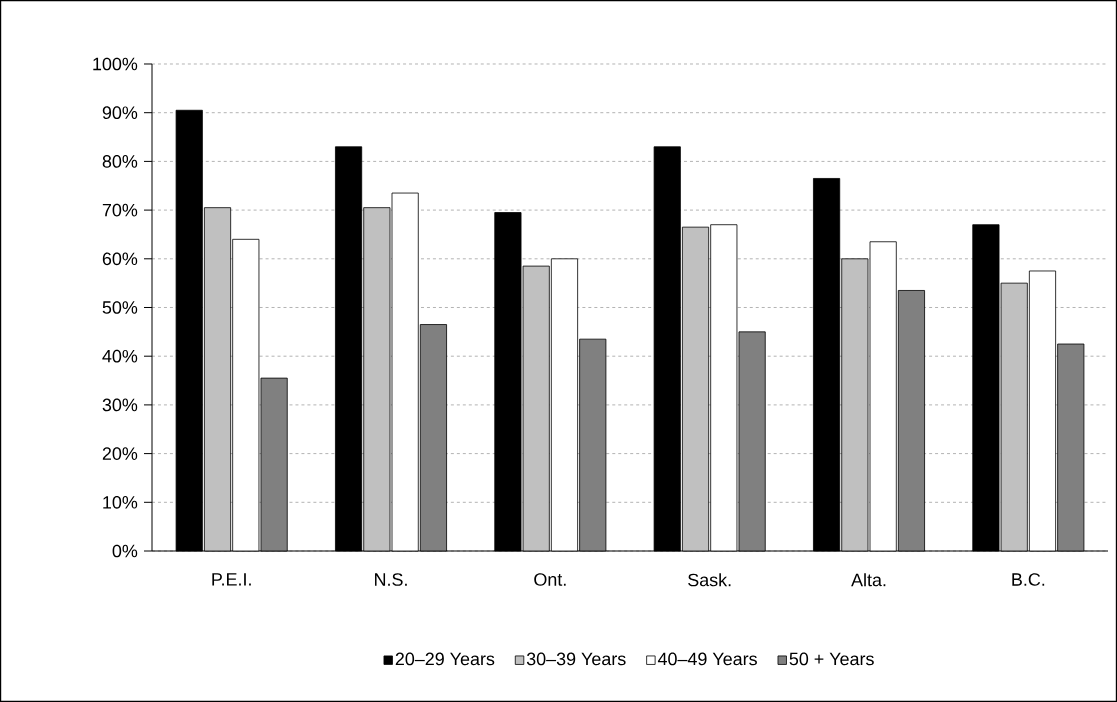 This screenshot has width=1117, height=702. I want to click on x-tick-label: P.E.I., so click(231, 579).